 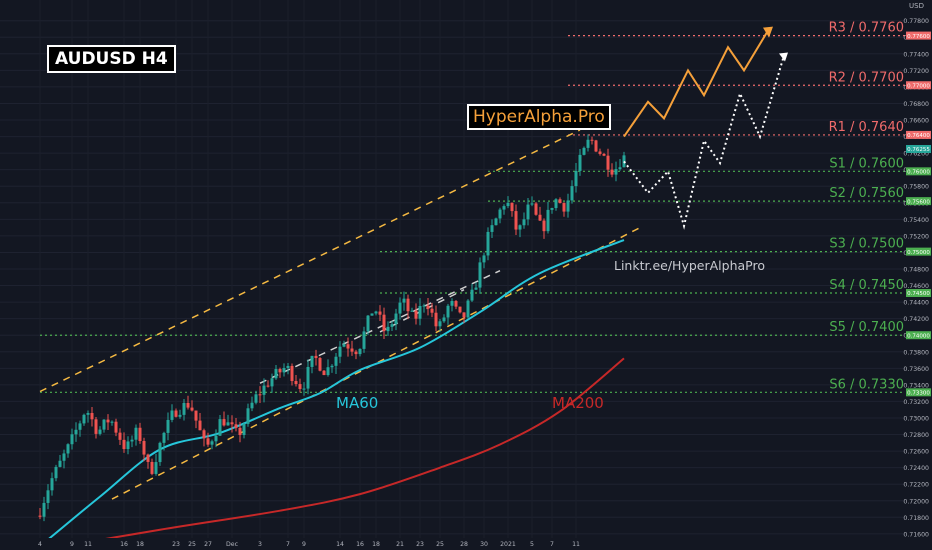 What do you see at coordinates (918, 394) in the screenshot?
I see `level-price-tag-text: 0.73300` at bounding box center [918, 394].